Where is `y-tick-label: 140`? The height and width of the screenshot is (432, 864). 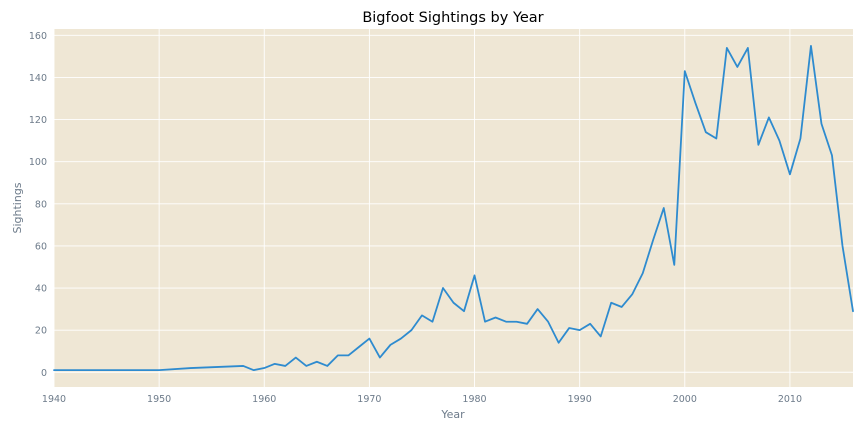
y-tick-label: 140 is located at coordinates (38, 78).